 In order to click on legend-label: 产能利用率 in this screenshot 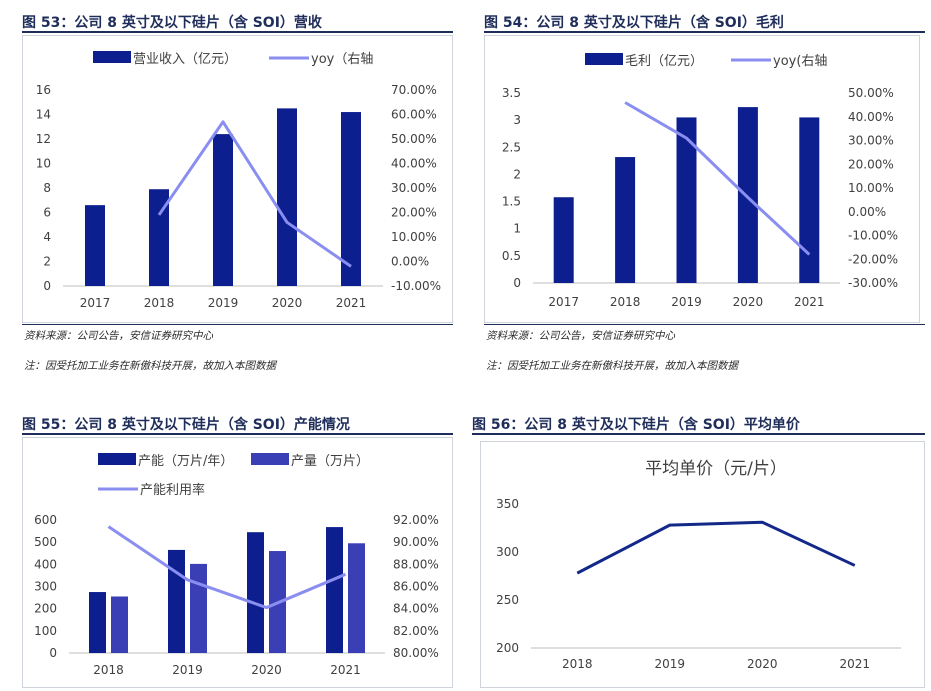, I will do `click(172, 490)`.